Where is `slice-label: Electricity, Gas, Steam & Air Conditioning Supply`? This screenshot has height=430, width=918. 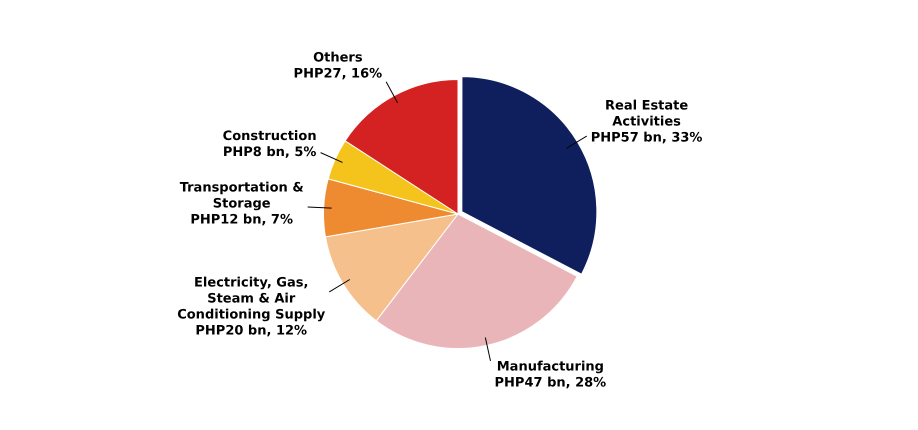
slice-label: Electricity, Gas, Steam & Air Conditioning Supply is located at coordinates (251, 298).